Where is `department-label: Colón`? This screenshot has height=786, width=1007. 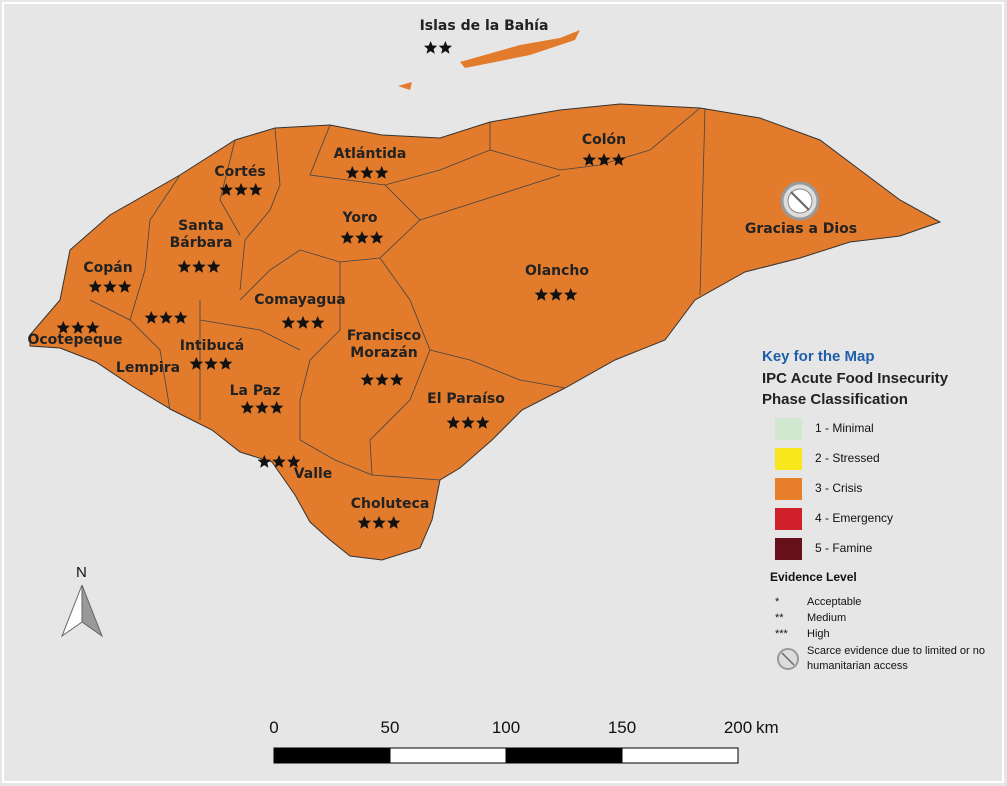
department-label: Colón is located at coordinates (604, 140).